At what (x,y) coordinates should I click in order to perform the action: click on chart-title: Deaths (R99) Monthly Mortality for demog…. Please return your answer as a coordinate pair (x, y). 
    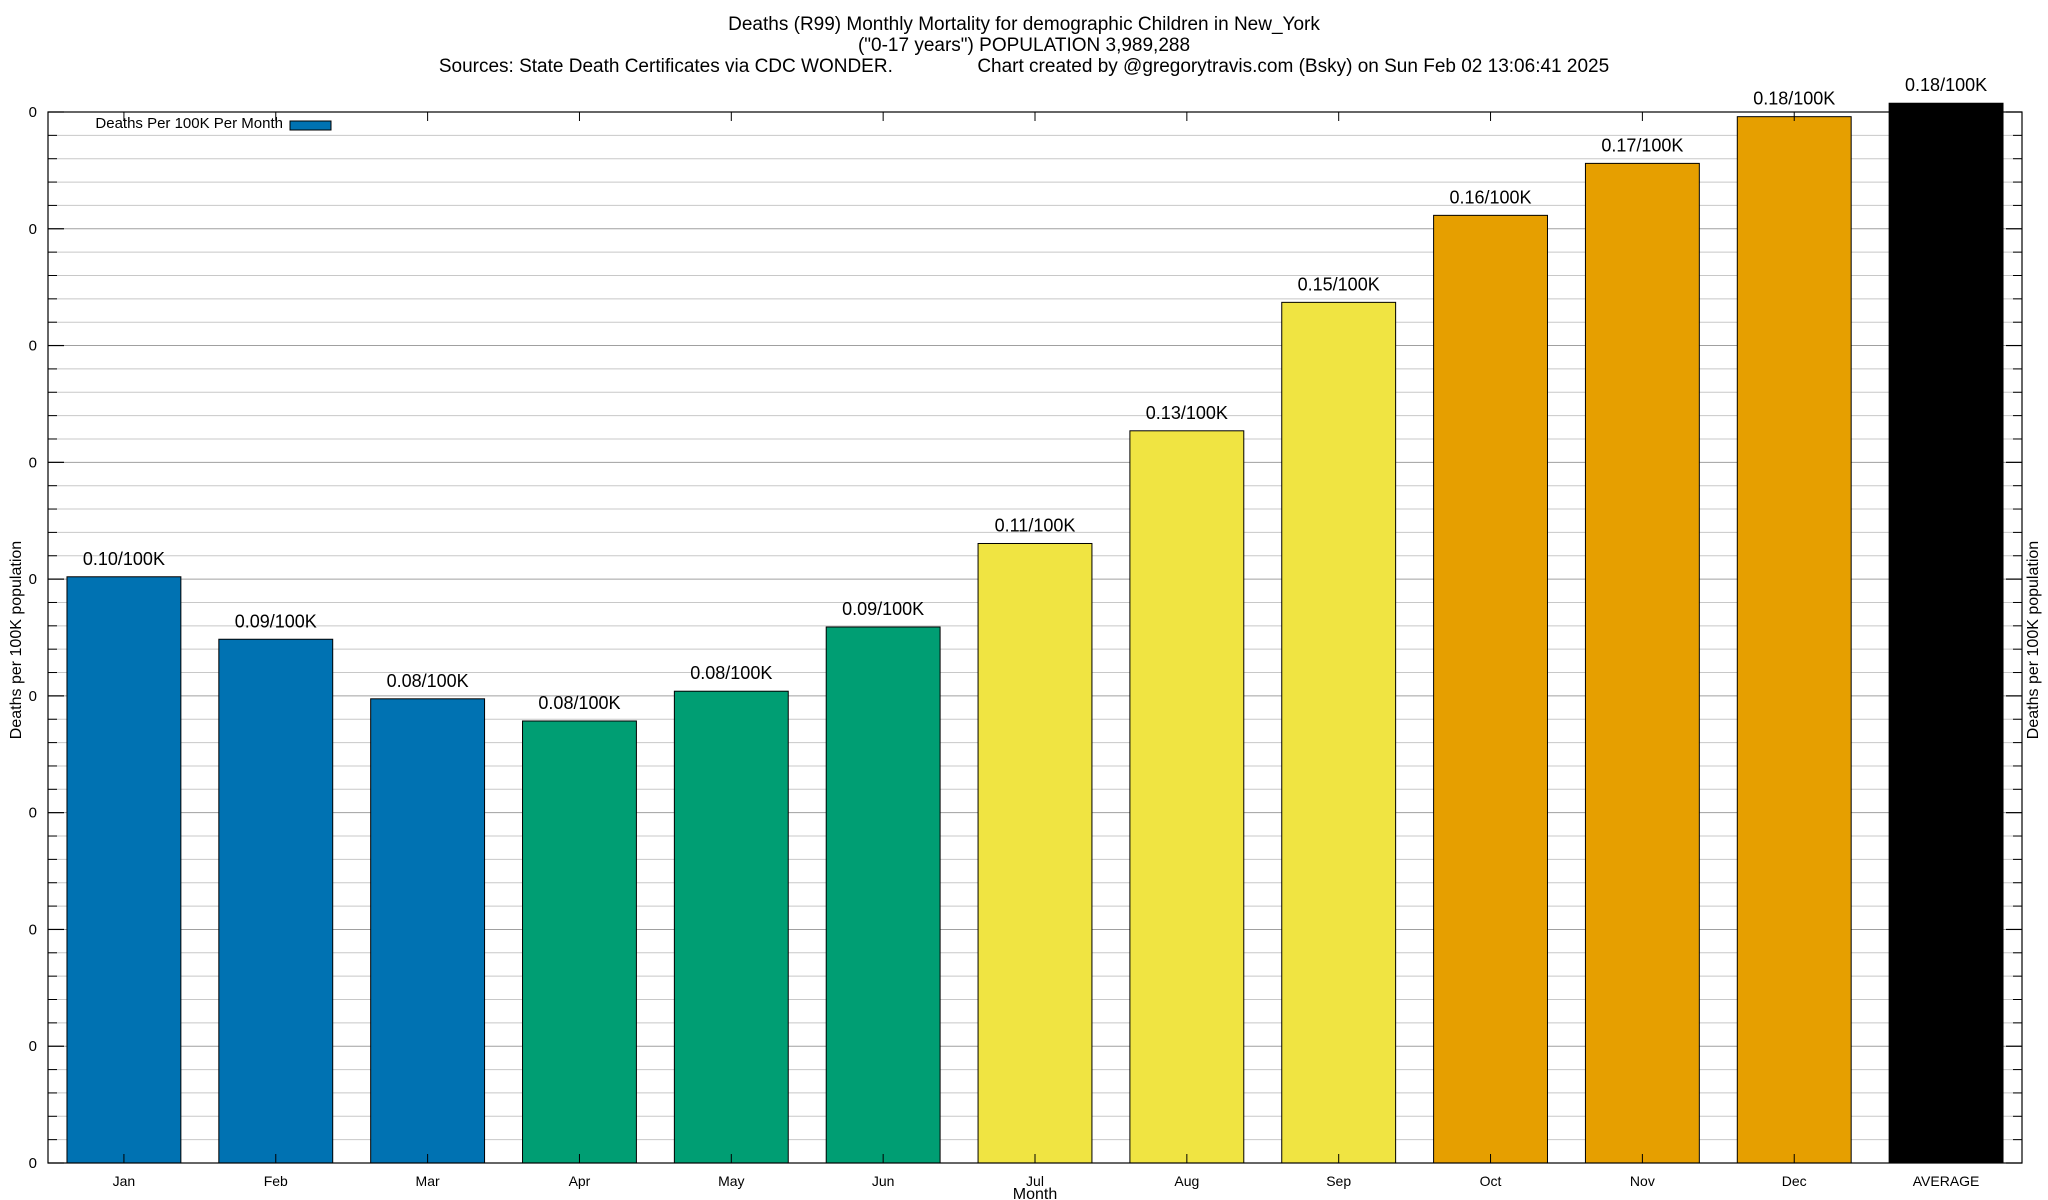
    Looking at the image, I should click on (1024, 24).